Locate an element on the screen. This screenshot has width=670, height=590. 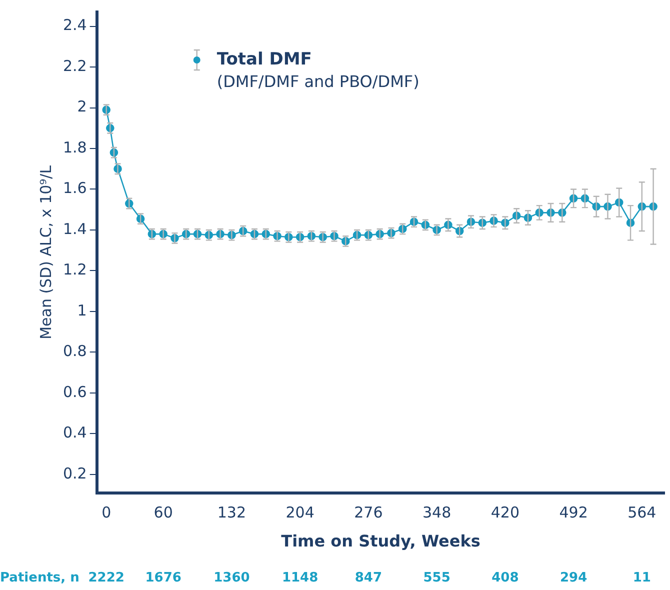
x-tick-label: 60 is located at coordinates (163, 513).